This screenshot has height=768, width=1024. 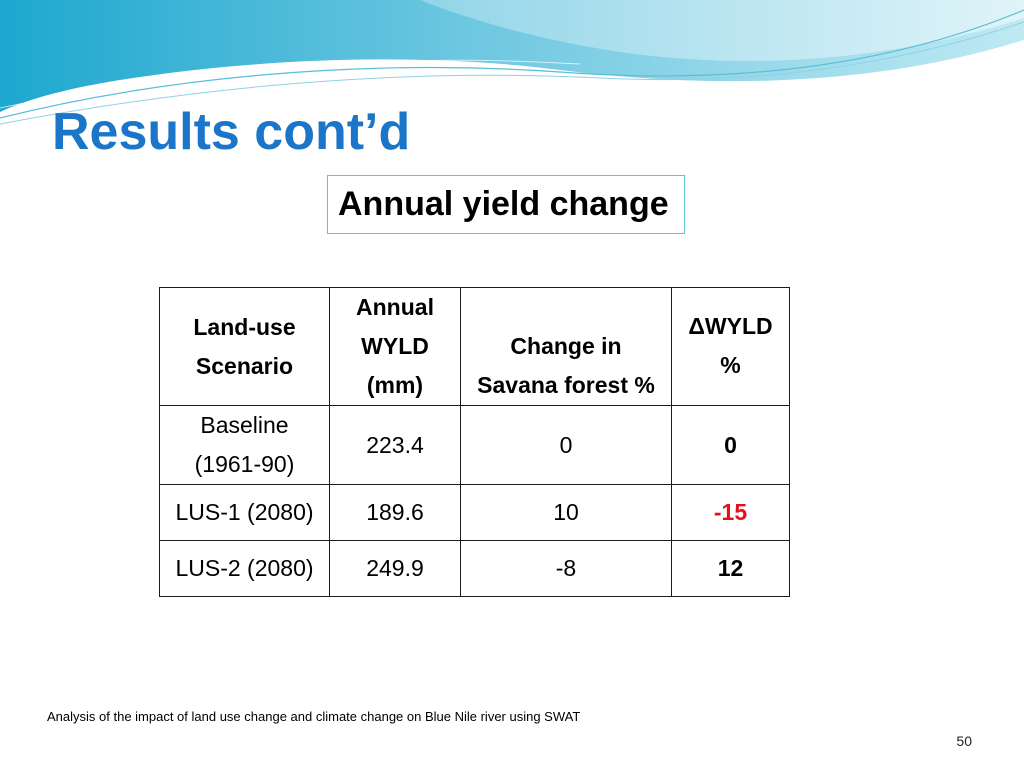 I want to click on scenario-cell: LUS-1 (2080), so click(x=244, y=512).